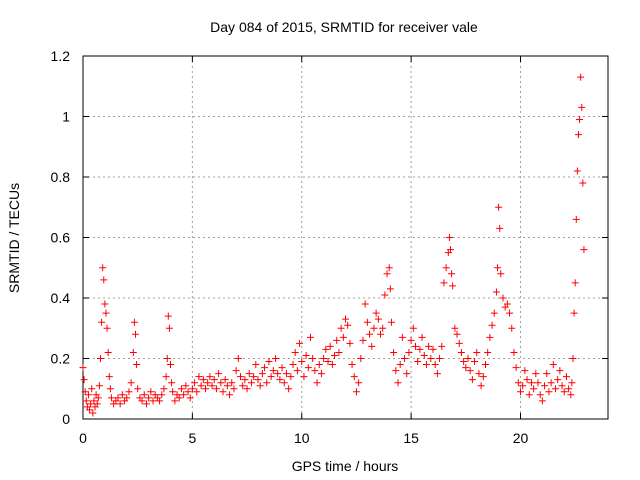  What do you see at coordinates (61, 238) in the screenshot?
I see `y-tick-label: 0.6` at bounding box center [61, 238].